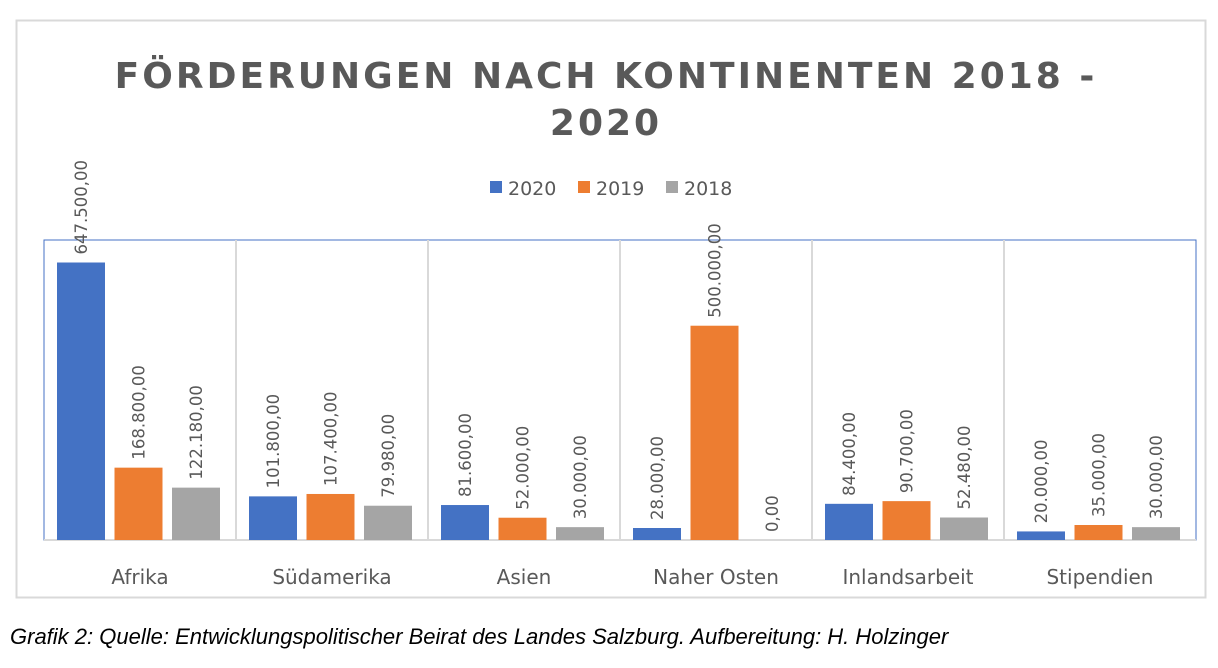 The image size is (1218, 668). I want to click on data-label-2020-Asien: 81.600,00, so click(465, 455).